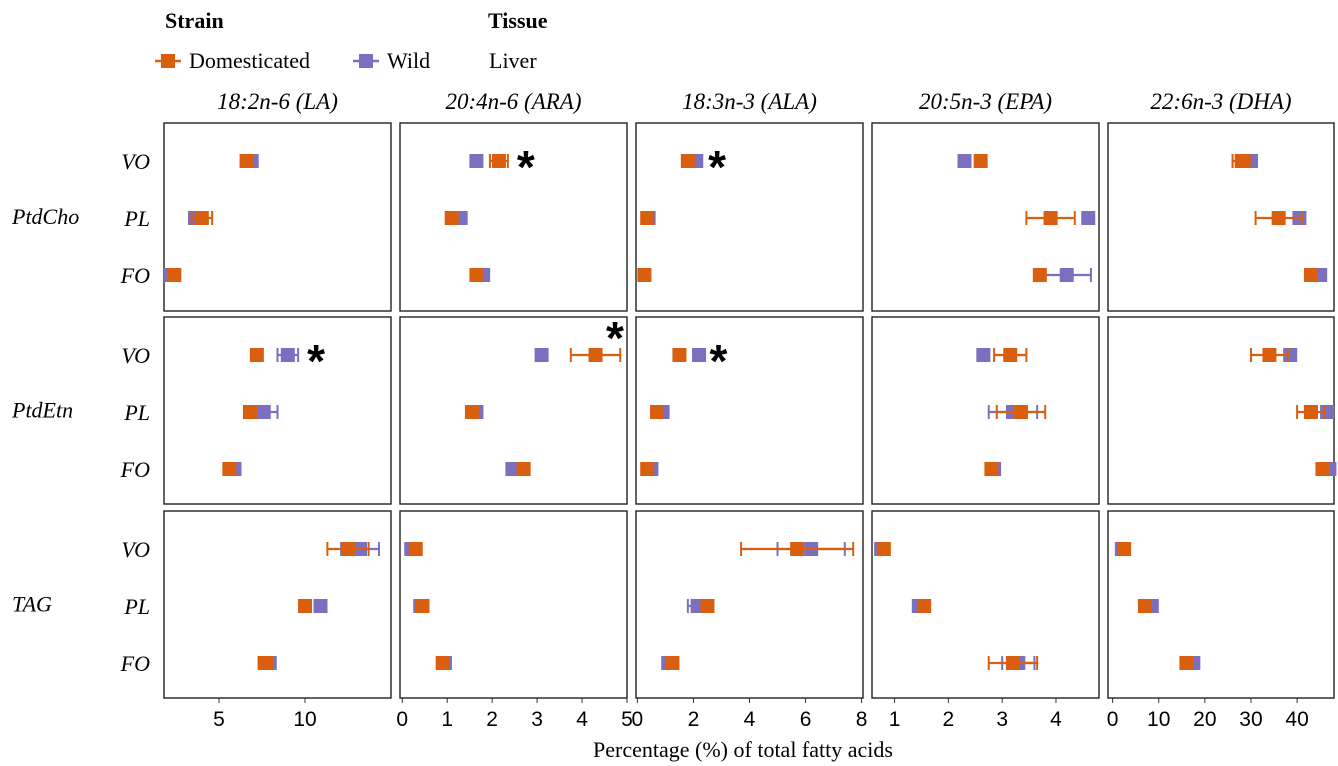  What do you see at coordinates (42, 410) in the screenshot?
I see `facet-row-label: PtdEtn` at bounding box center [42, 410].